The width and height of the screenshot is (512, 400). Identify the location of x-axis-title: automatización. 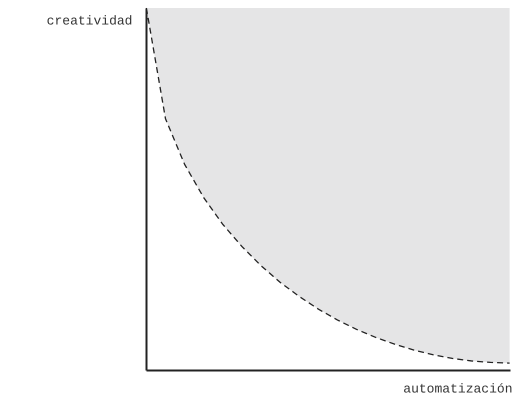
(457, 389).